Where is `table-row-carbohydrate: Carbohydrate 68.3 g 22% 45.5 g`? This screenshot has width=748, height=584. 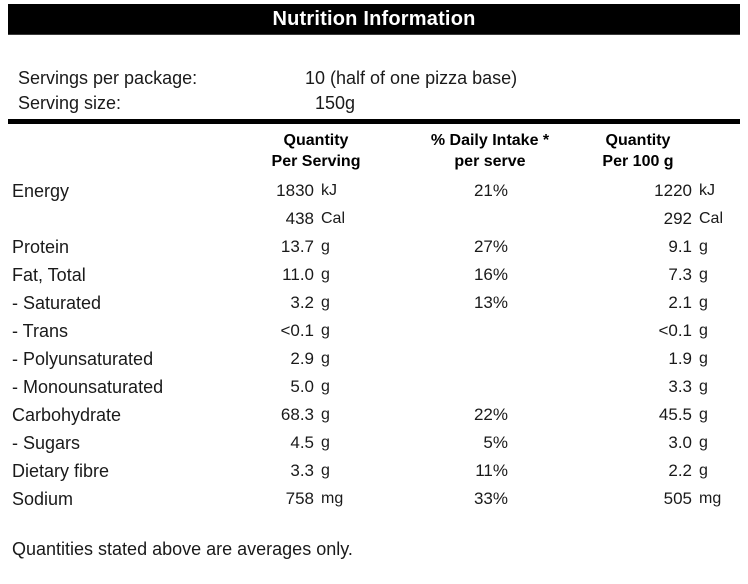
table-row-carbohydrate: Carbohydrate 68.3 g 22% 45.5 g is located at coordinates (374, 415).